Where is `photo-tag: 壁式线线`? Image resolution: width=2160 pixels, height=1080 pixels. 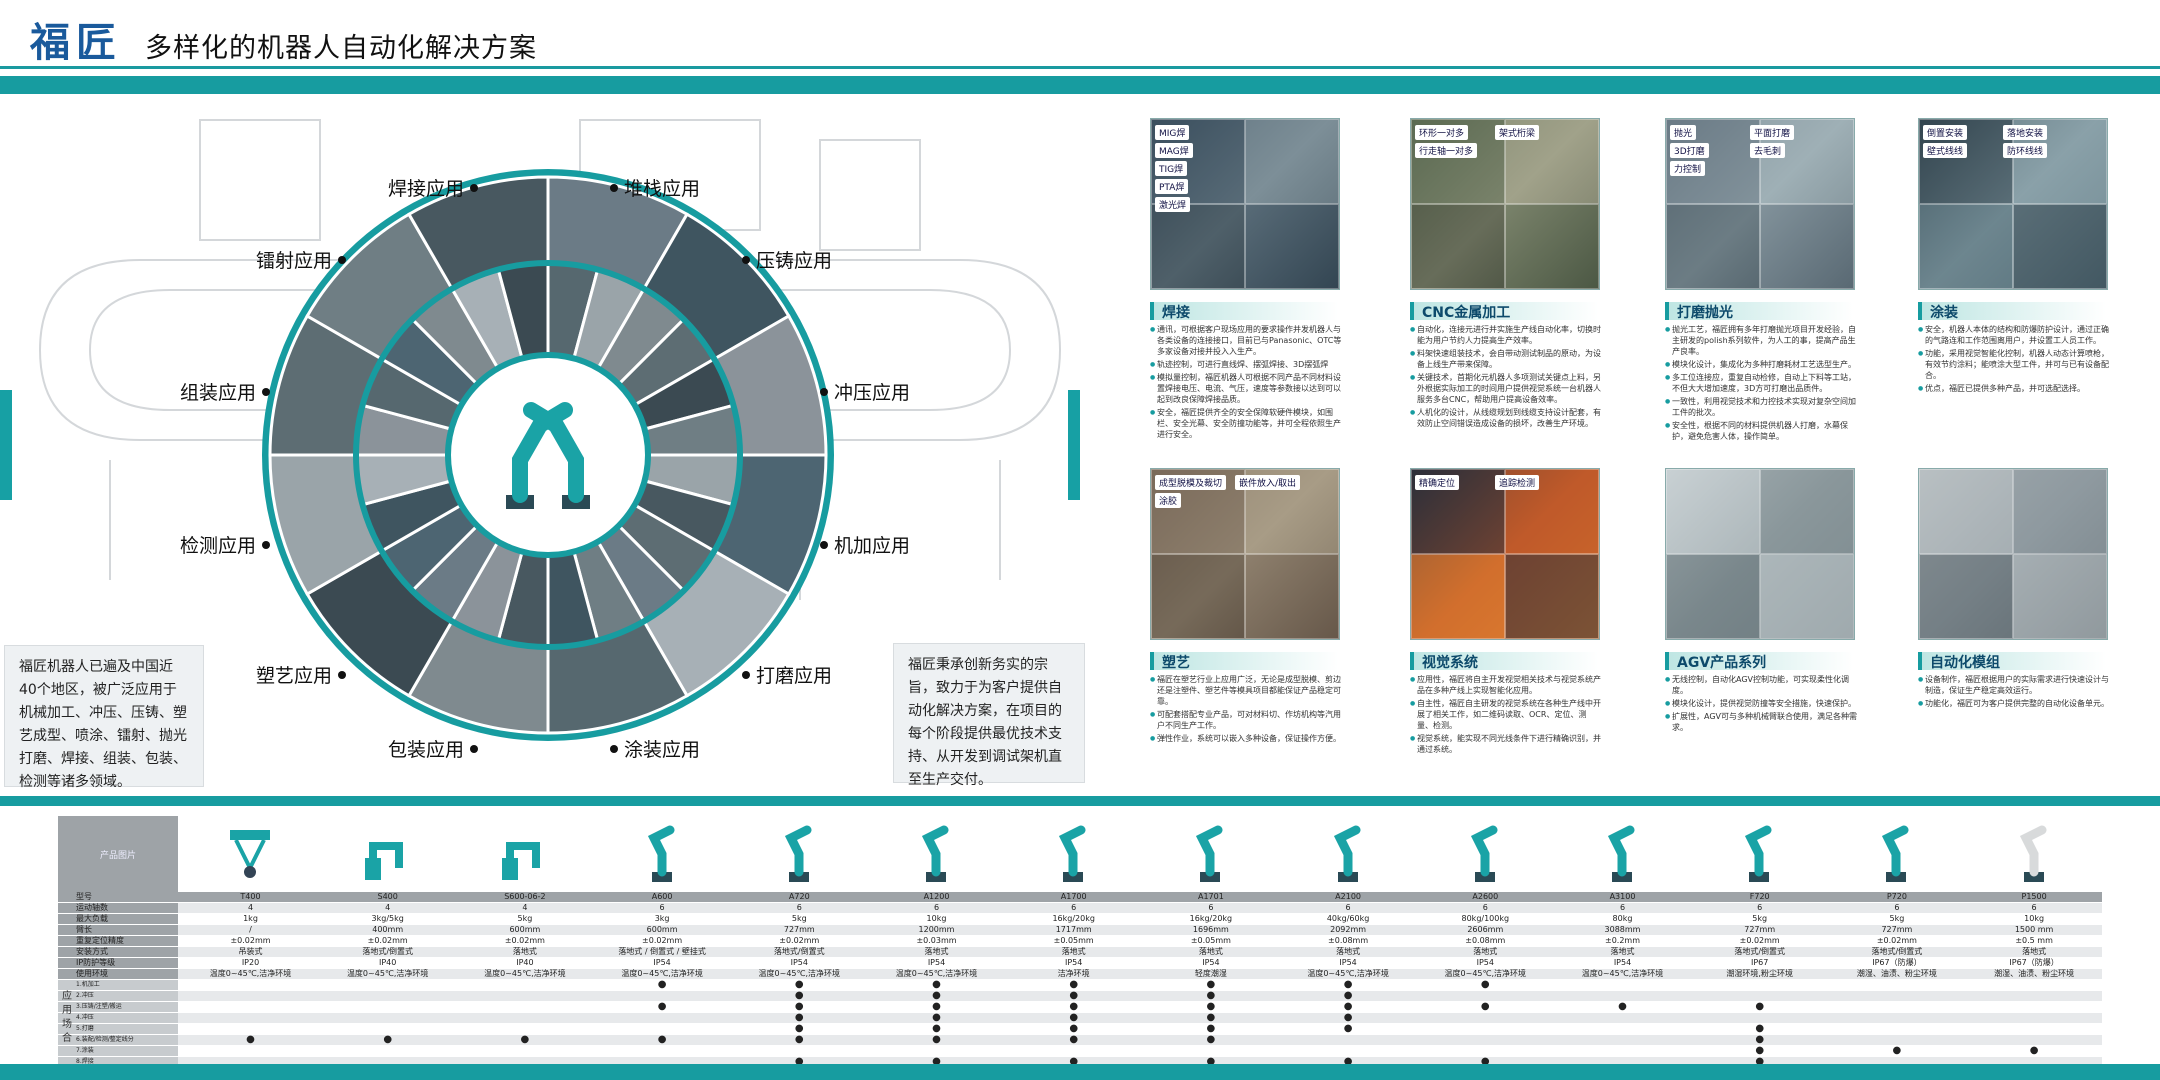
photo-tag: 壁式线线 is located at coordinates (1945, 150).